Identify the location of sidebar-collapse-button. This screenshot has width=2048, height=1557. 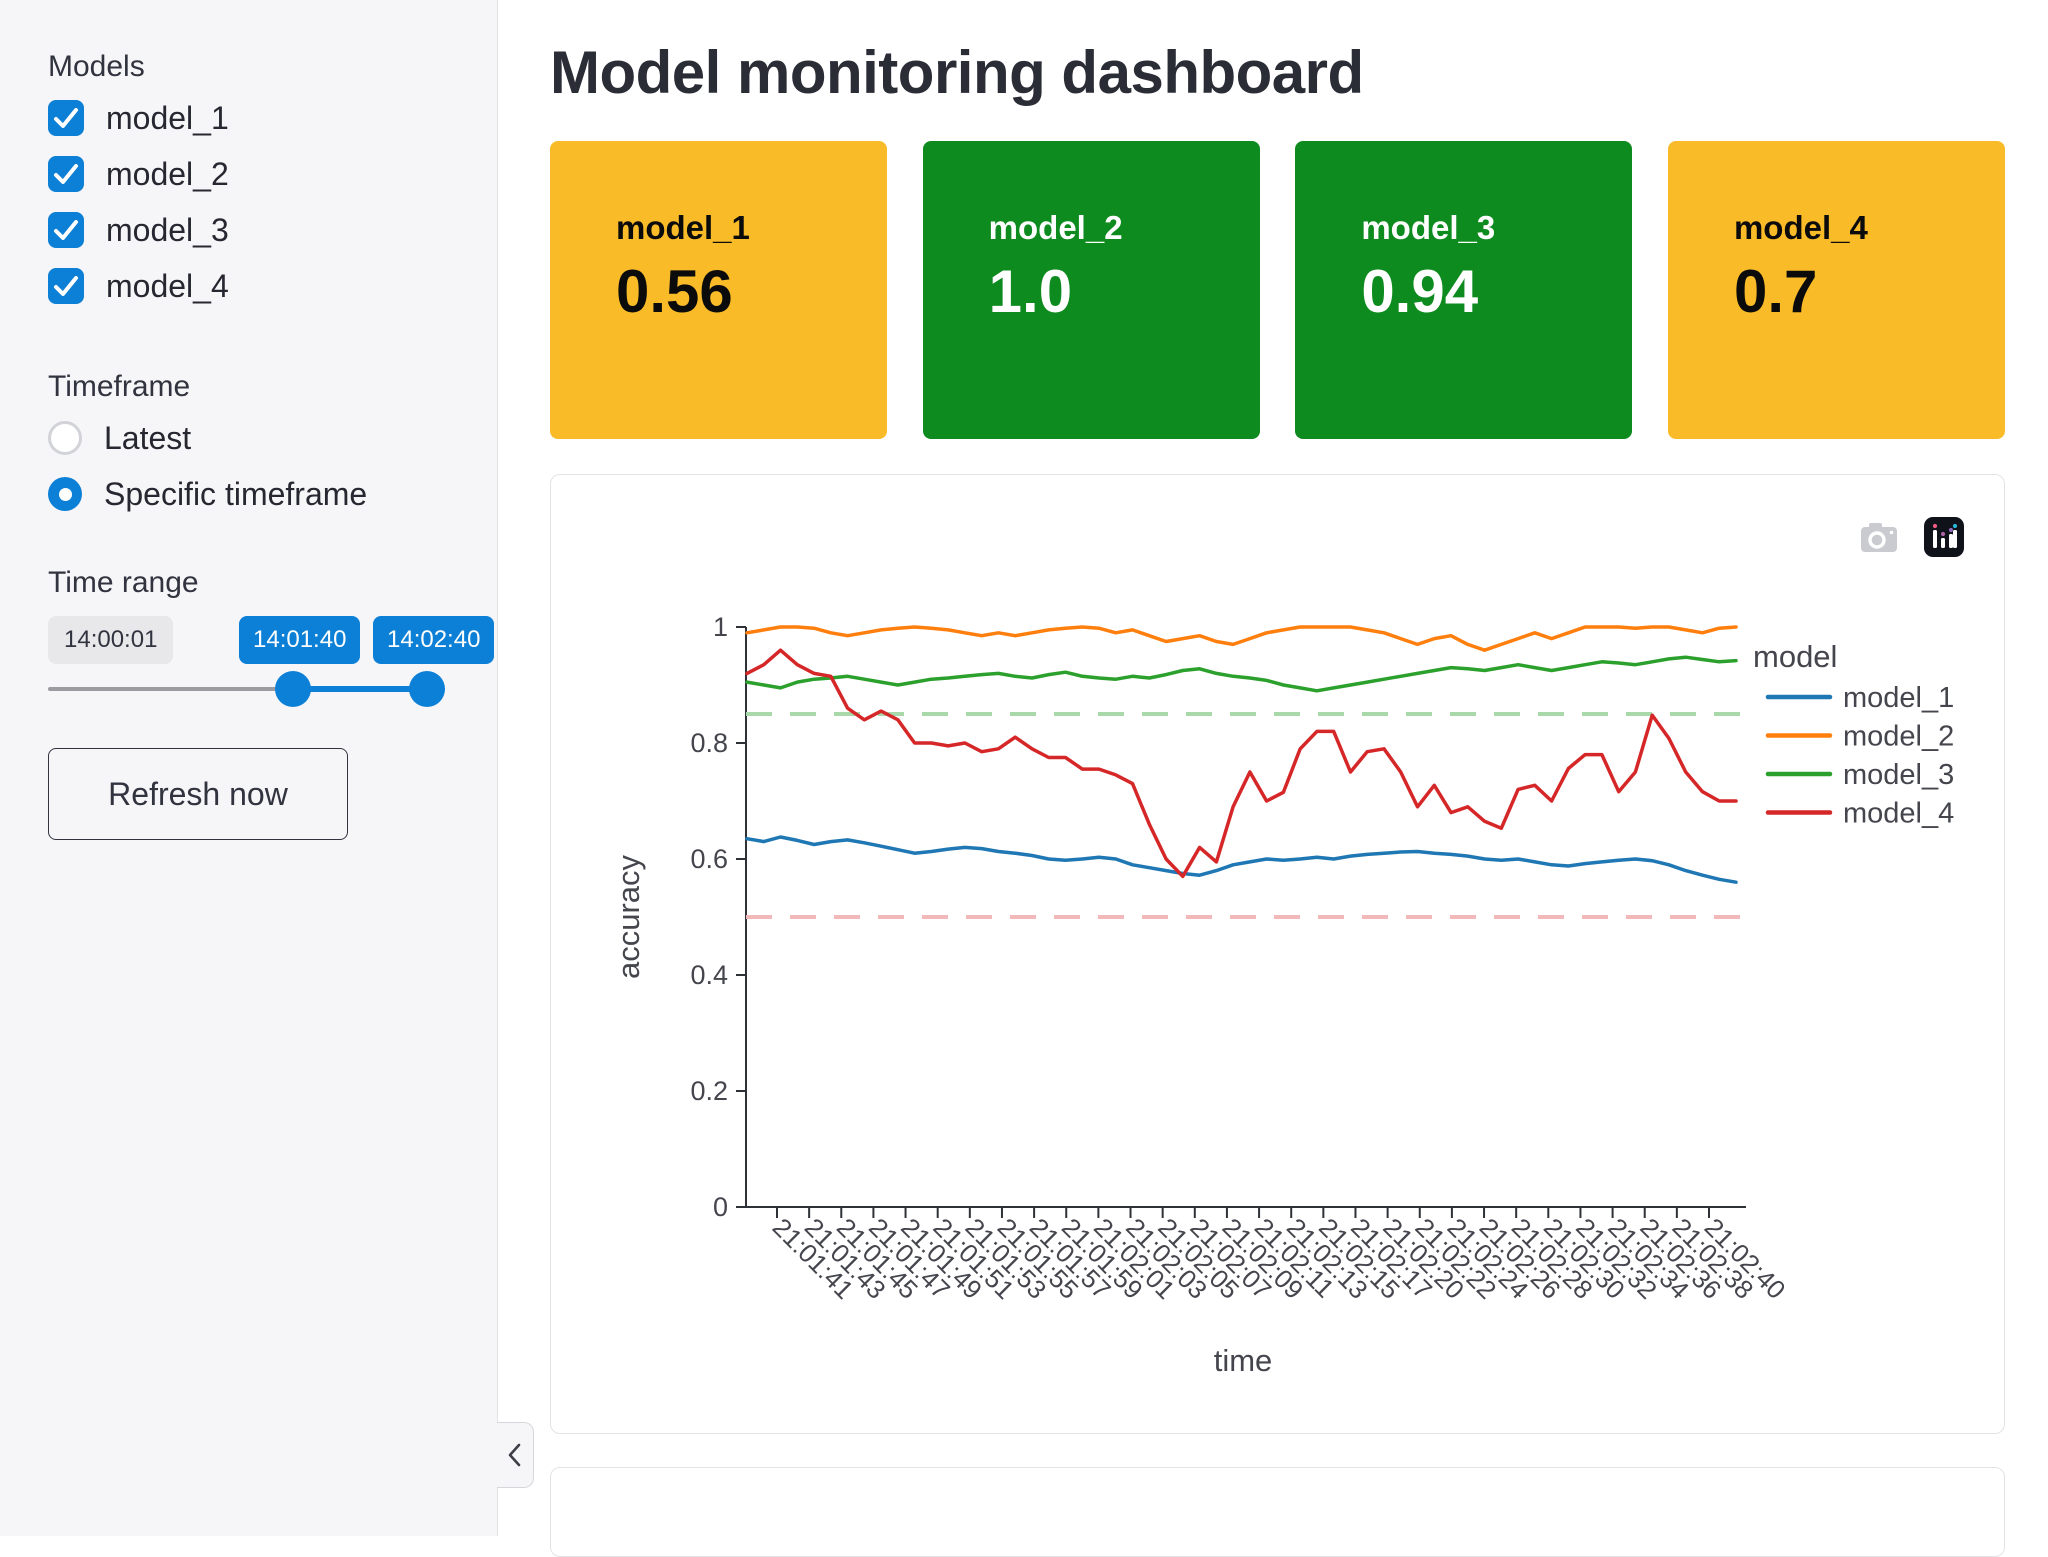
(515, 1455).